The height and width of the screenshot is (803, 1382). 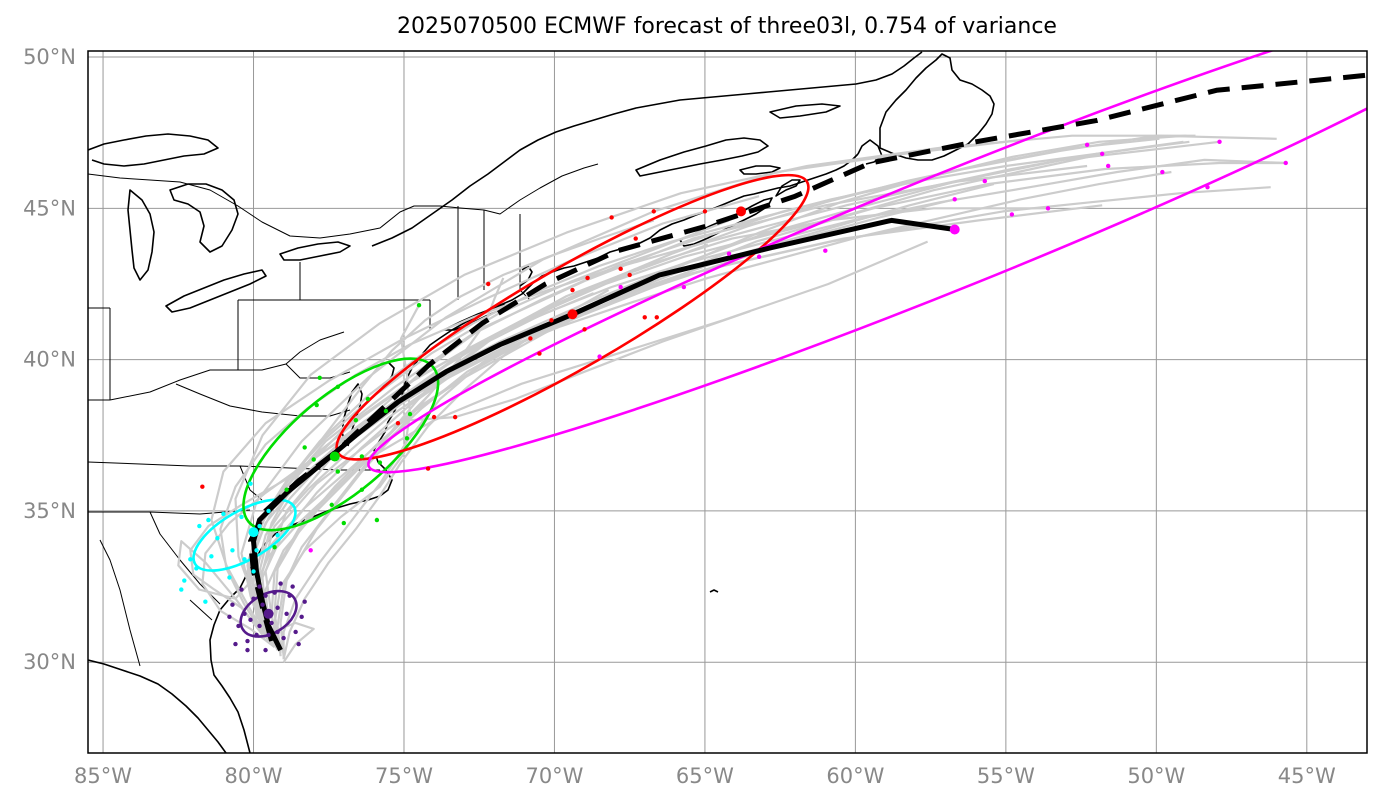 What do you see at coordinates (1006, 776) in the screenshot?
I see `lon-tick-label: 55°W` at bounding box center [1006, 776].